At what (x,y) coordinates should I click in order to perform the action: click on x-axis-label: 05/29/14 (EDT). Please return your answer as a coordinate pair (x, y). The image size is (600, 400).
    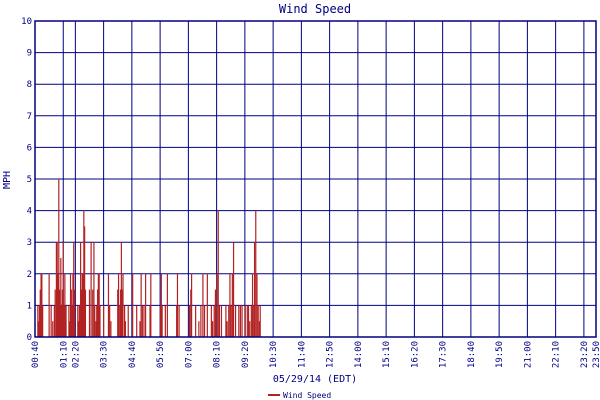
    Looking at the image, I should click on (315, 379).